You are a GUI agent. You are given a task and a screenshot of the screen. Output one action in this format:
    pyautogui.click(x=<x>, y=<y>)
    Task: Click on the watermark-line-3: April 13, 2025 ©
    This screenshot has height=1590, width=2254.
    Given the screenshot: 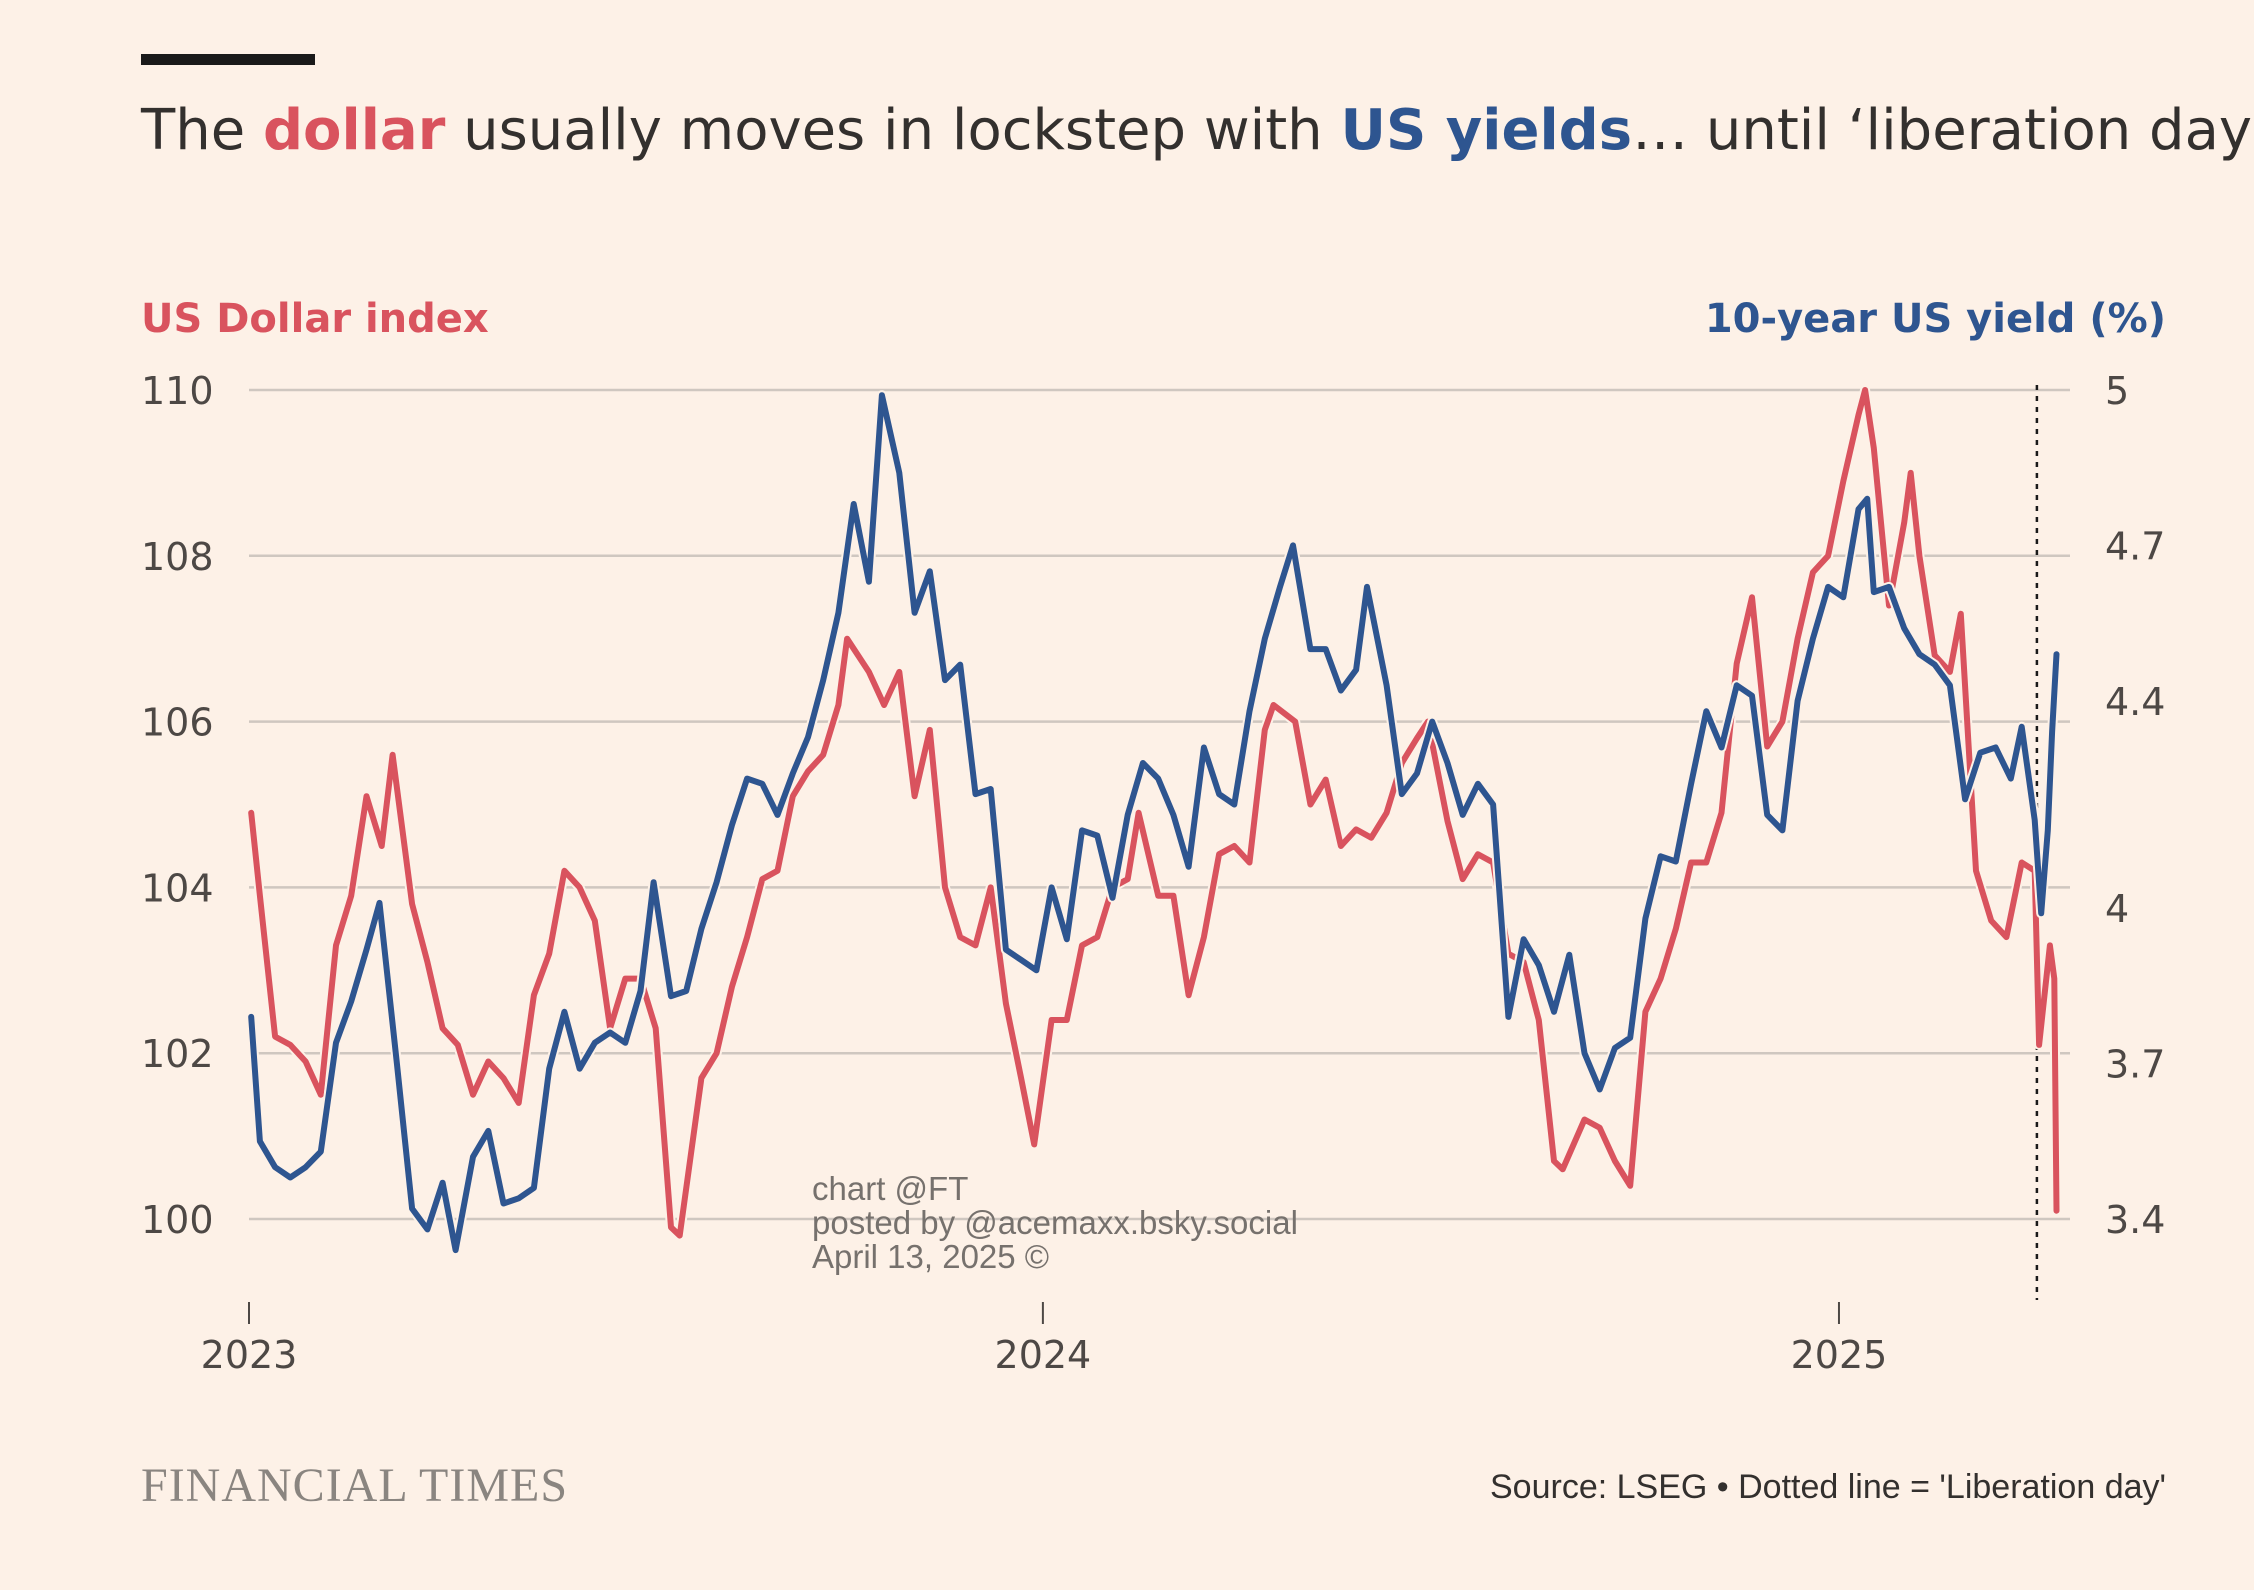 What is the action you would take?
    pyautogui.click(x=931, y=1256)
    